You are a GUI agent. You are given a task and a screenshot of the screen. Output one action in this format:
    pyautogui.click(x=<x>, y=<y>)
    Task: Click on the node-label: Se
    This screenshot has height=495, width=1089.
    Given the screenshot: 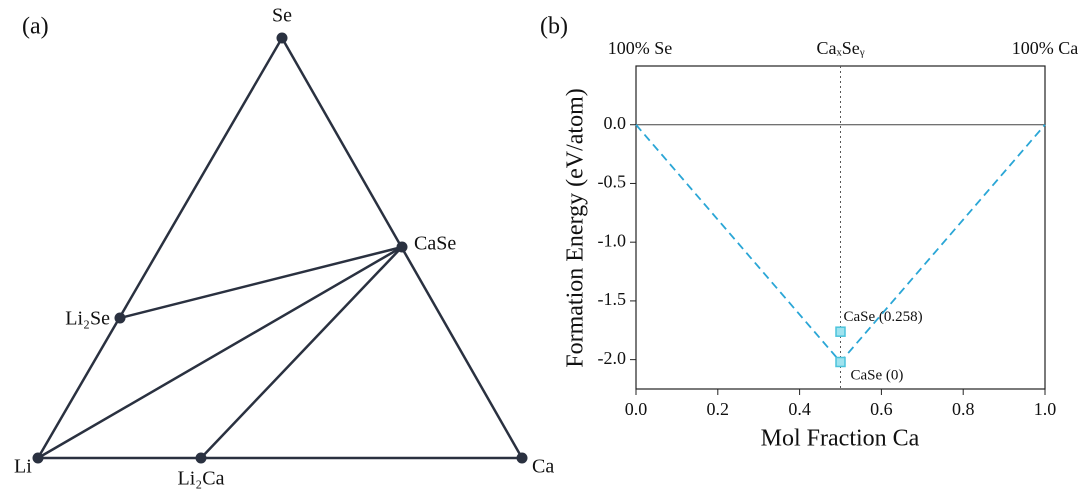 What is the action you would take?
    pyautogui.click(x=282, y=16)
    